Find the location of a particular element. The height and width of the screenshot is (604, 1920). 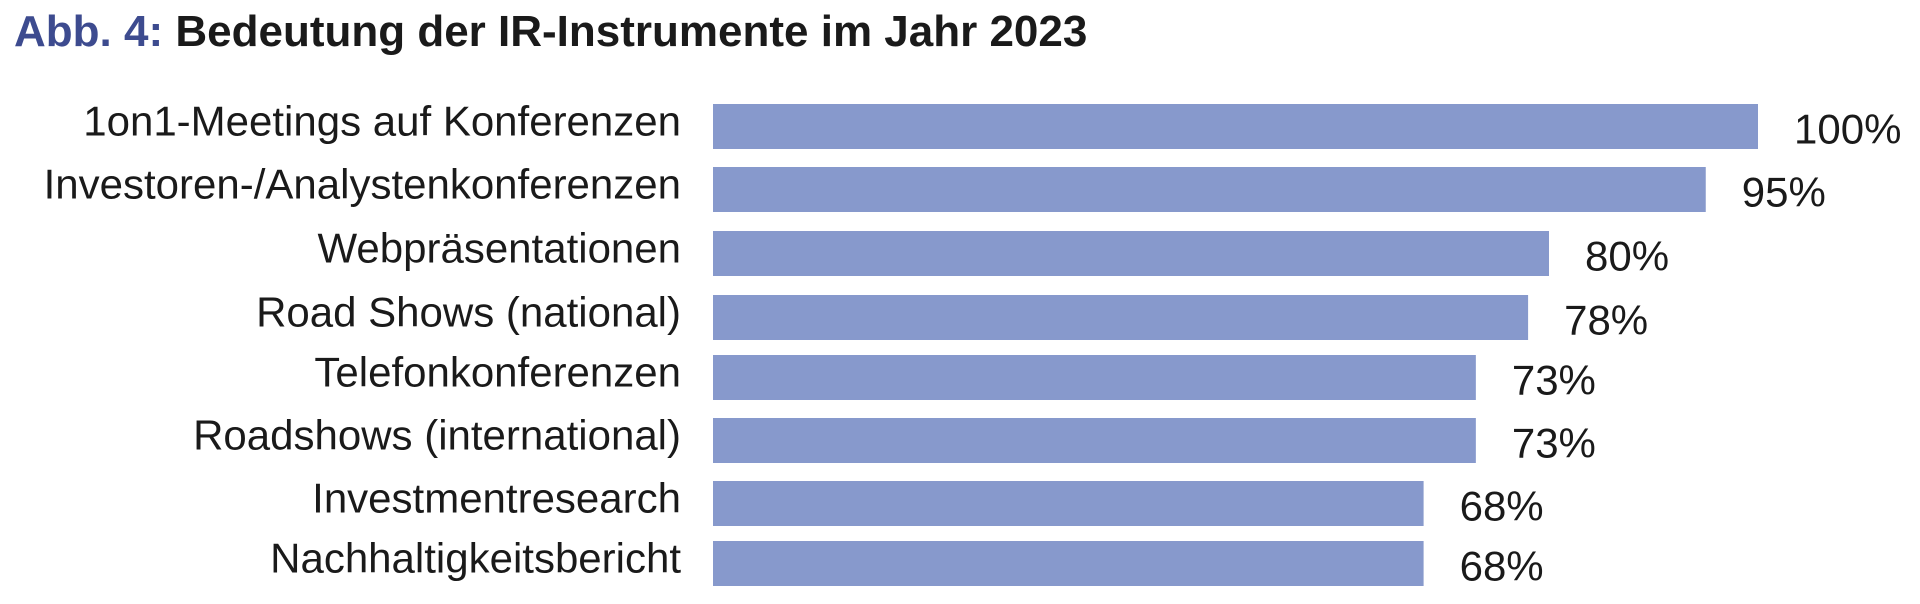

category-label: Webpräsentationen is located at coordinates (499, 248).